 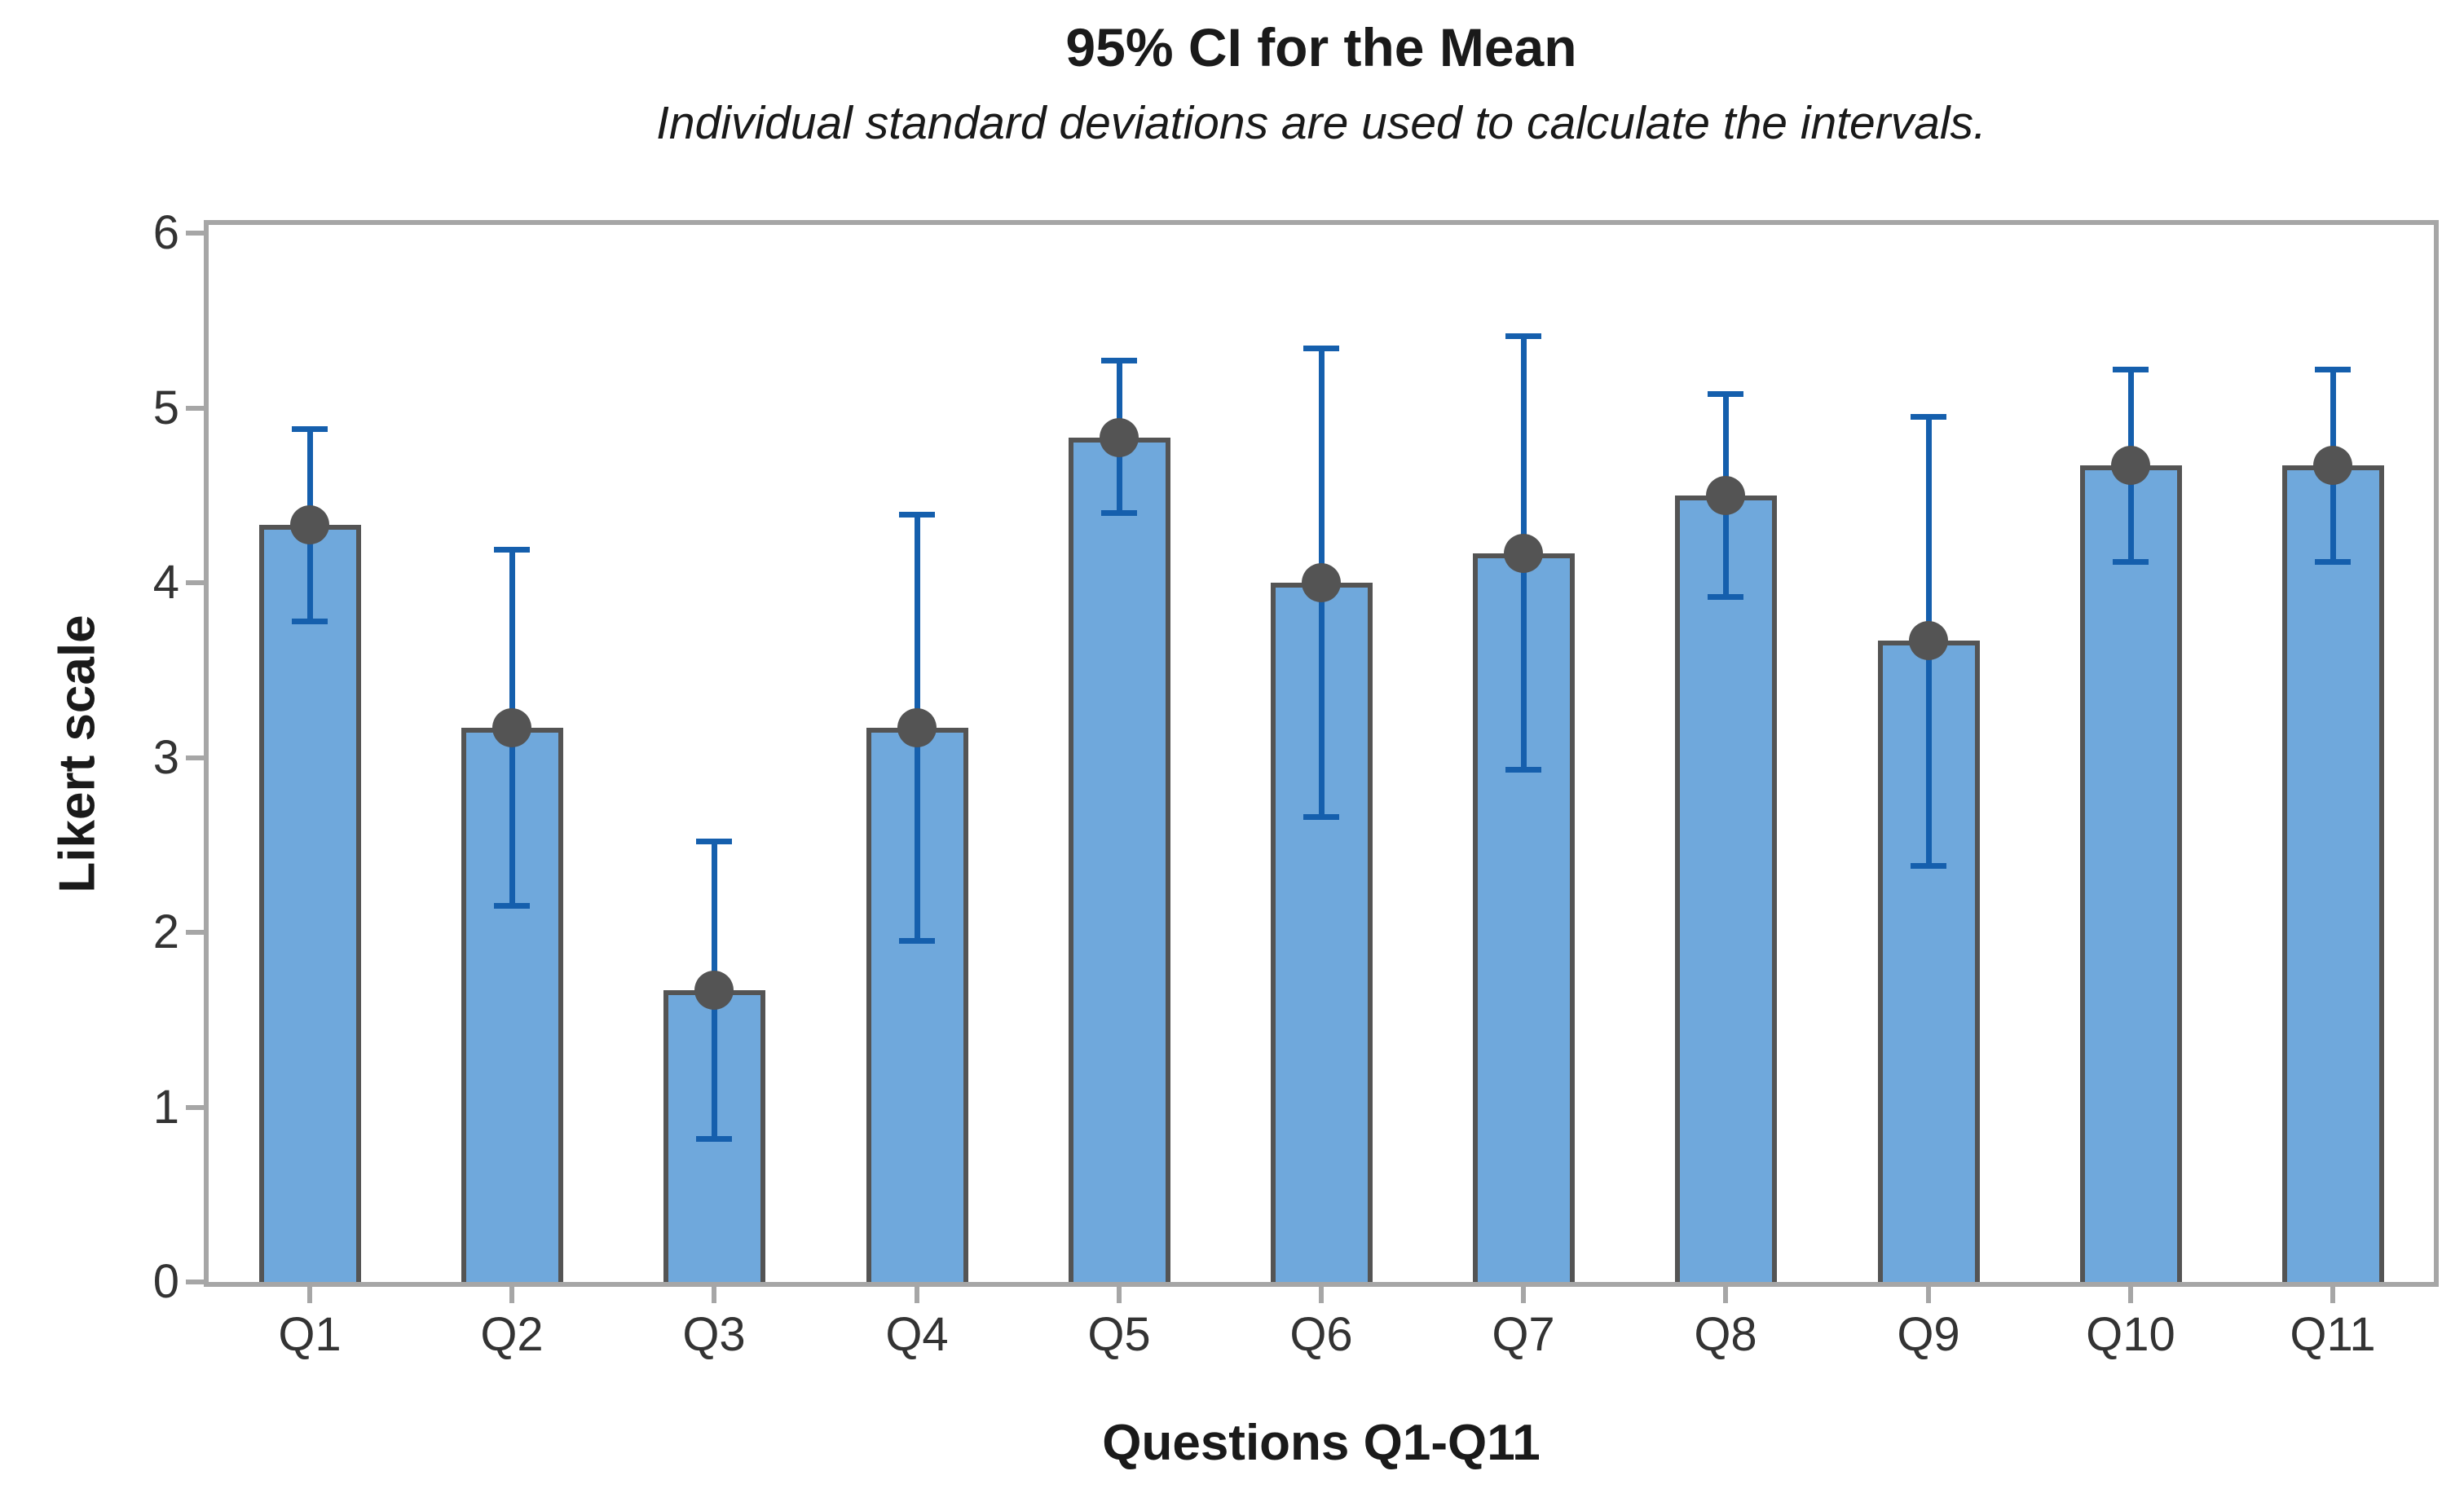 What do you see at coordinates (1726, 597) in the screenshot?
I see `error-bar-cap-lower-Q8` at bounding box center [1726, 597].